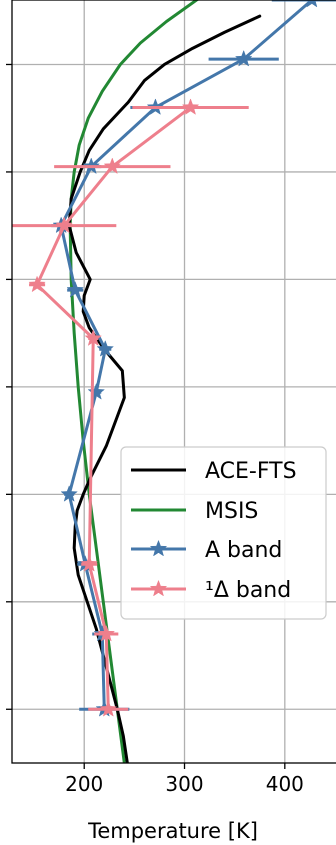 This screenshot has width=336, height=845. I want to click on legend-marker-band, so click(158, 588).